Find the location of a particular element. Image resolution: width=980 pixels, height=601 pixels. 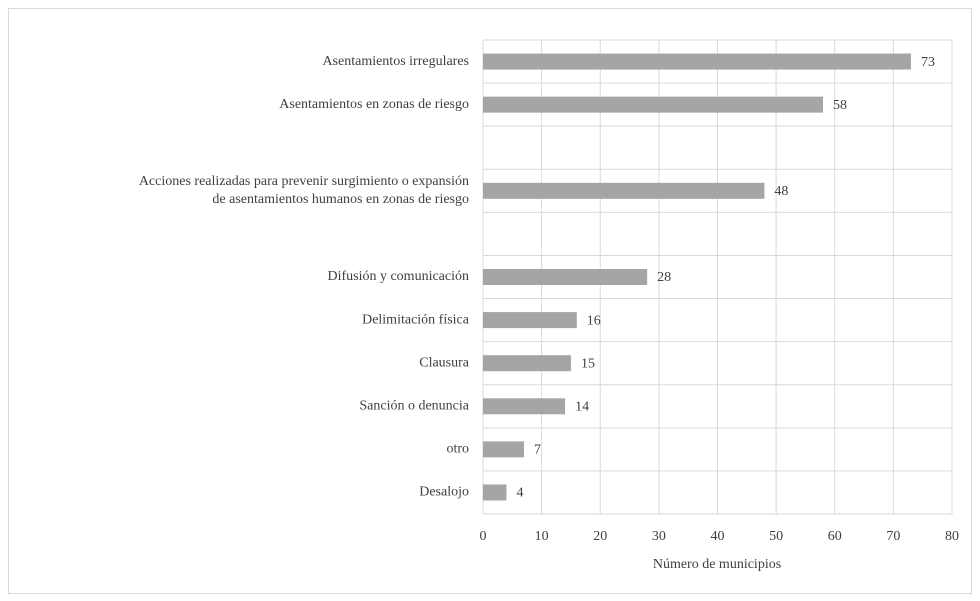

value-label: 28 is located at coordinates (664, 277).